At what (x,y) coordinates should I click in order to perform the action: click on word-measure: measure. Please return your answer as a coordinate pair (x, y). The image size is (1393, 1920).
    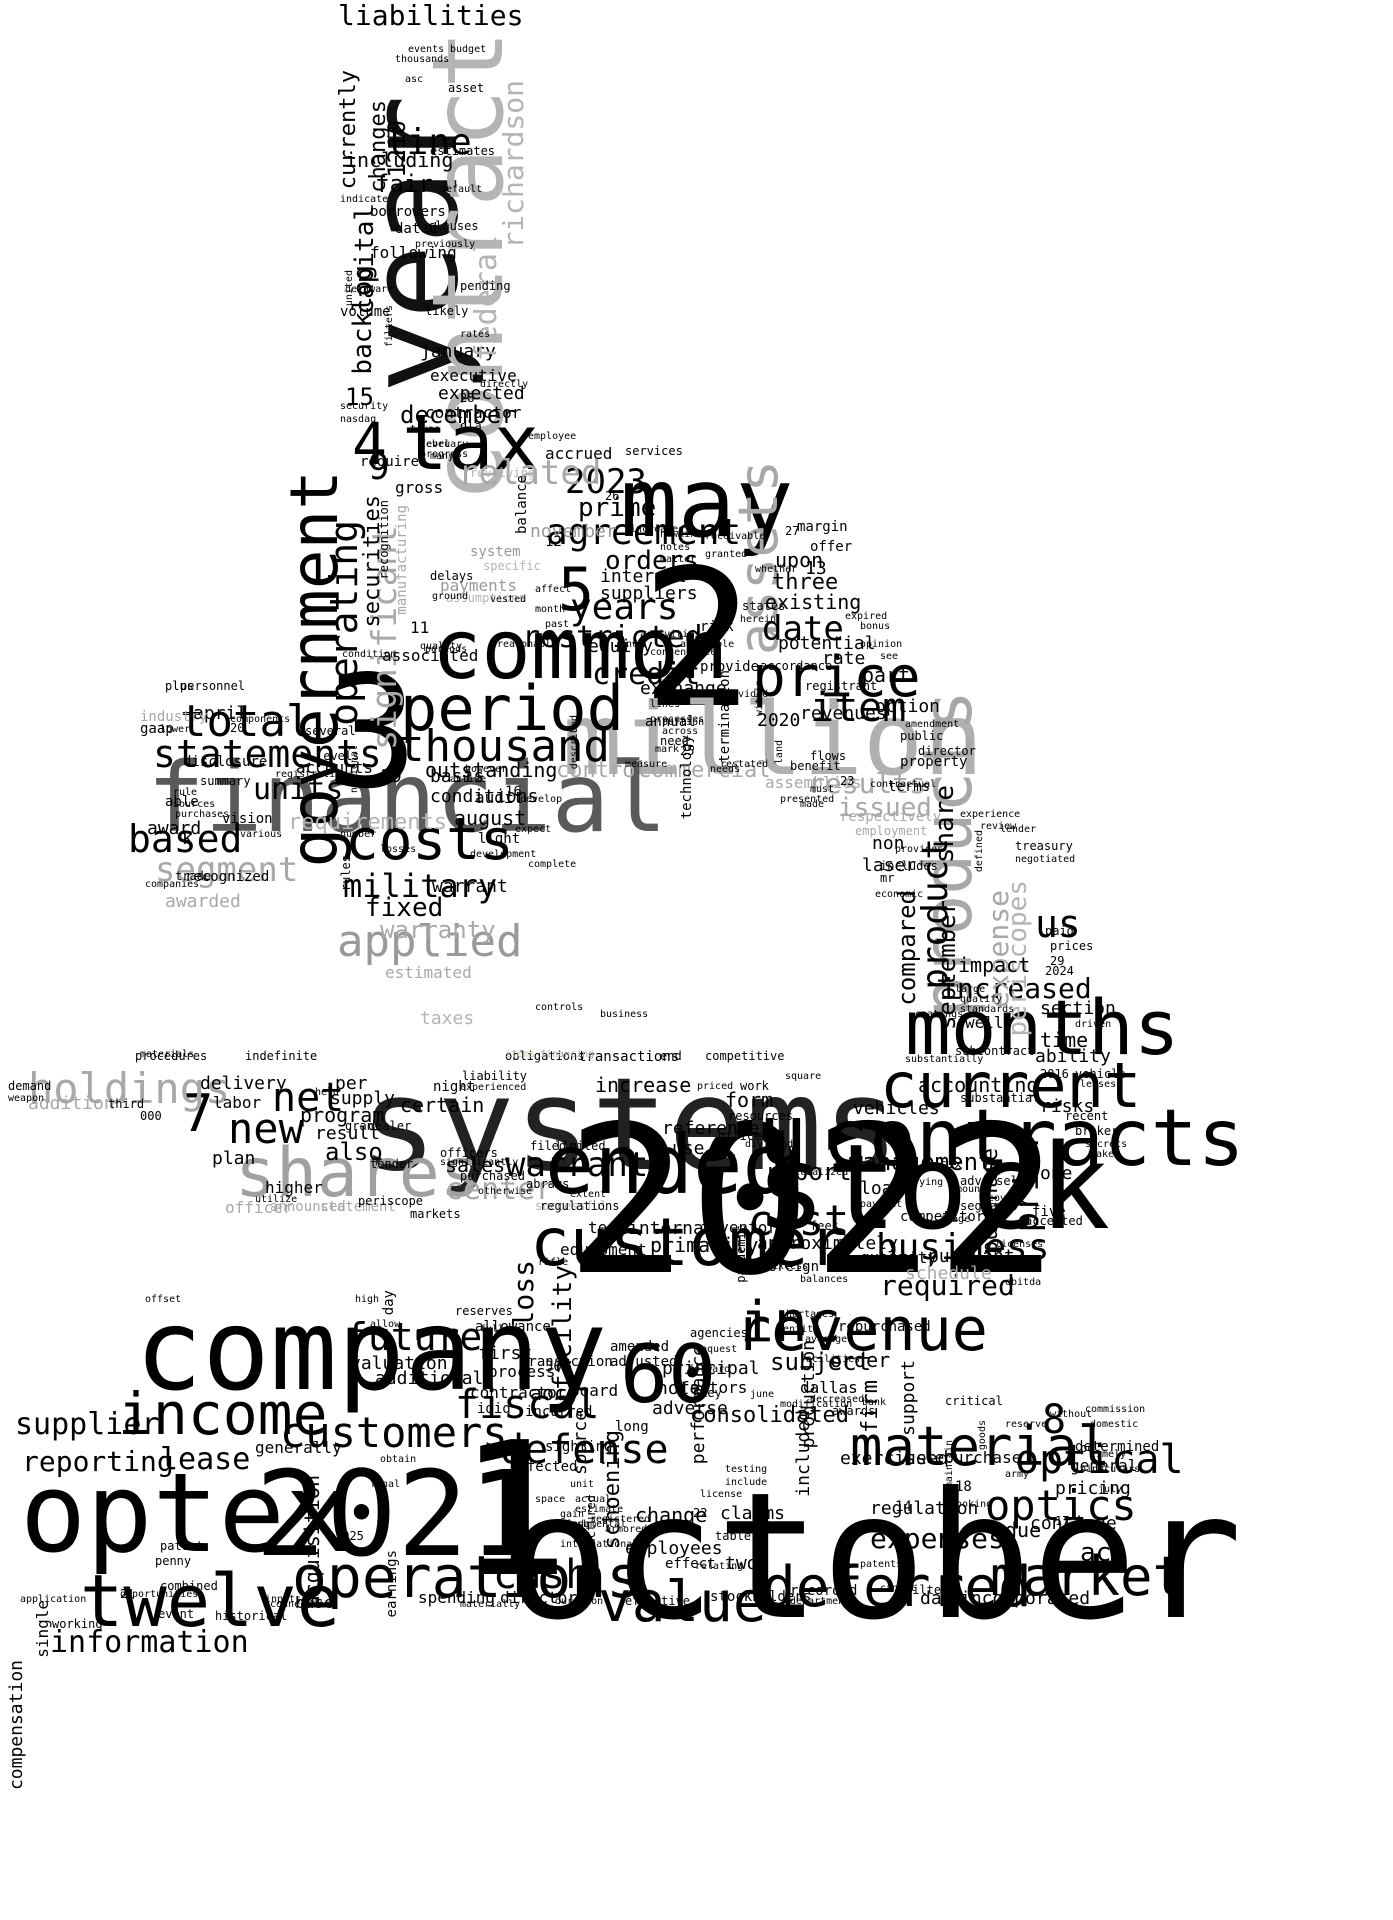
    Looking at the image, I should click on (646, 764).